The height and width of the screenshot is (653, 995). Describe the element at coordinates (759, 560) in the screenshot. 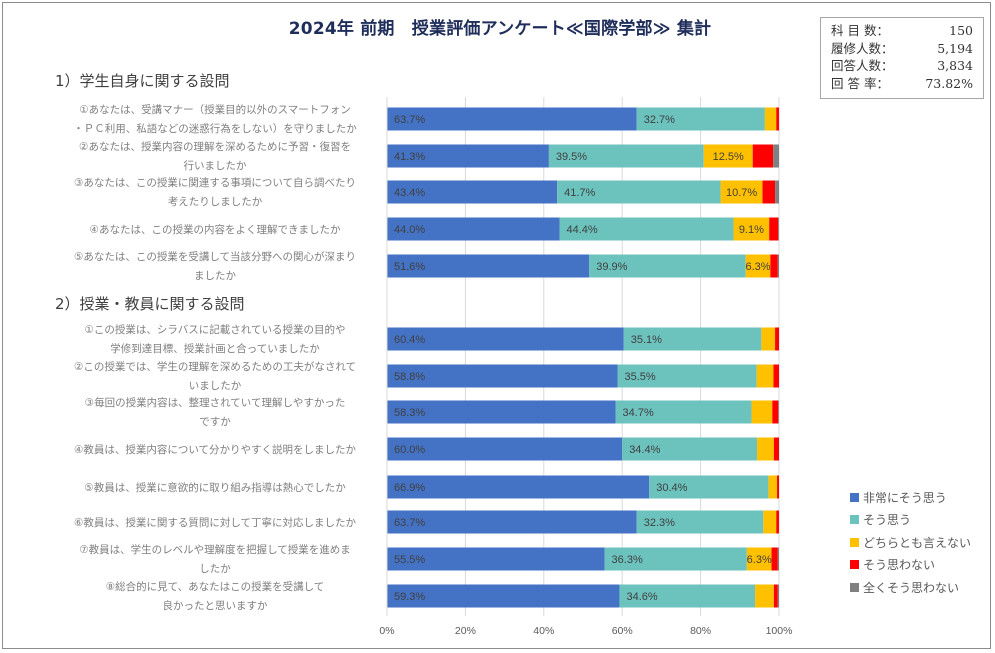

I see `data-label: 6.3%` at that location.